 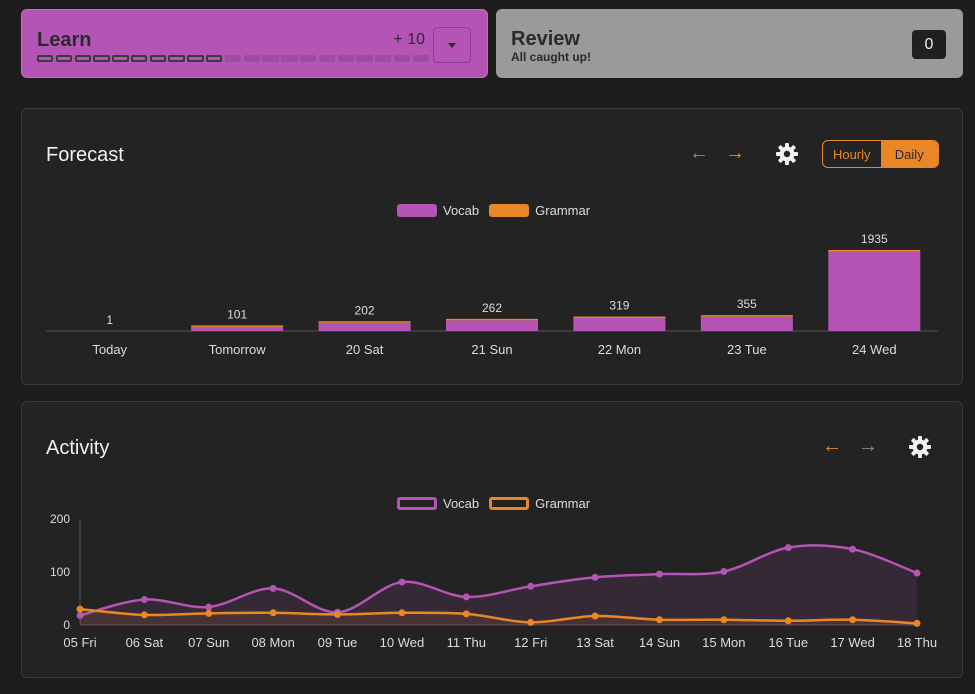 What do you see at coordinates (787, 154) in the screenshot?
I see `forecast-settings-gear-icon` at bounding box center [787, 154].